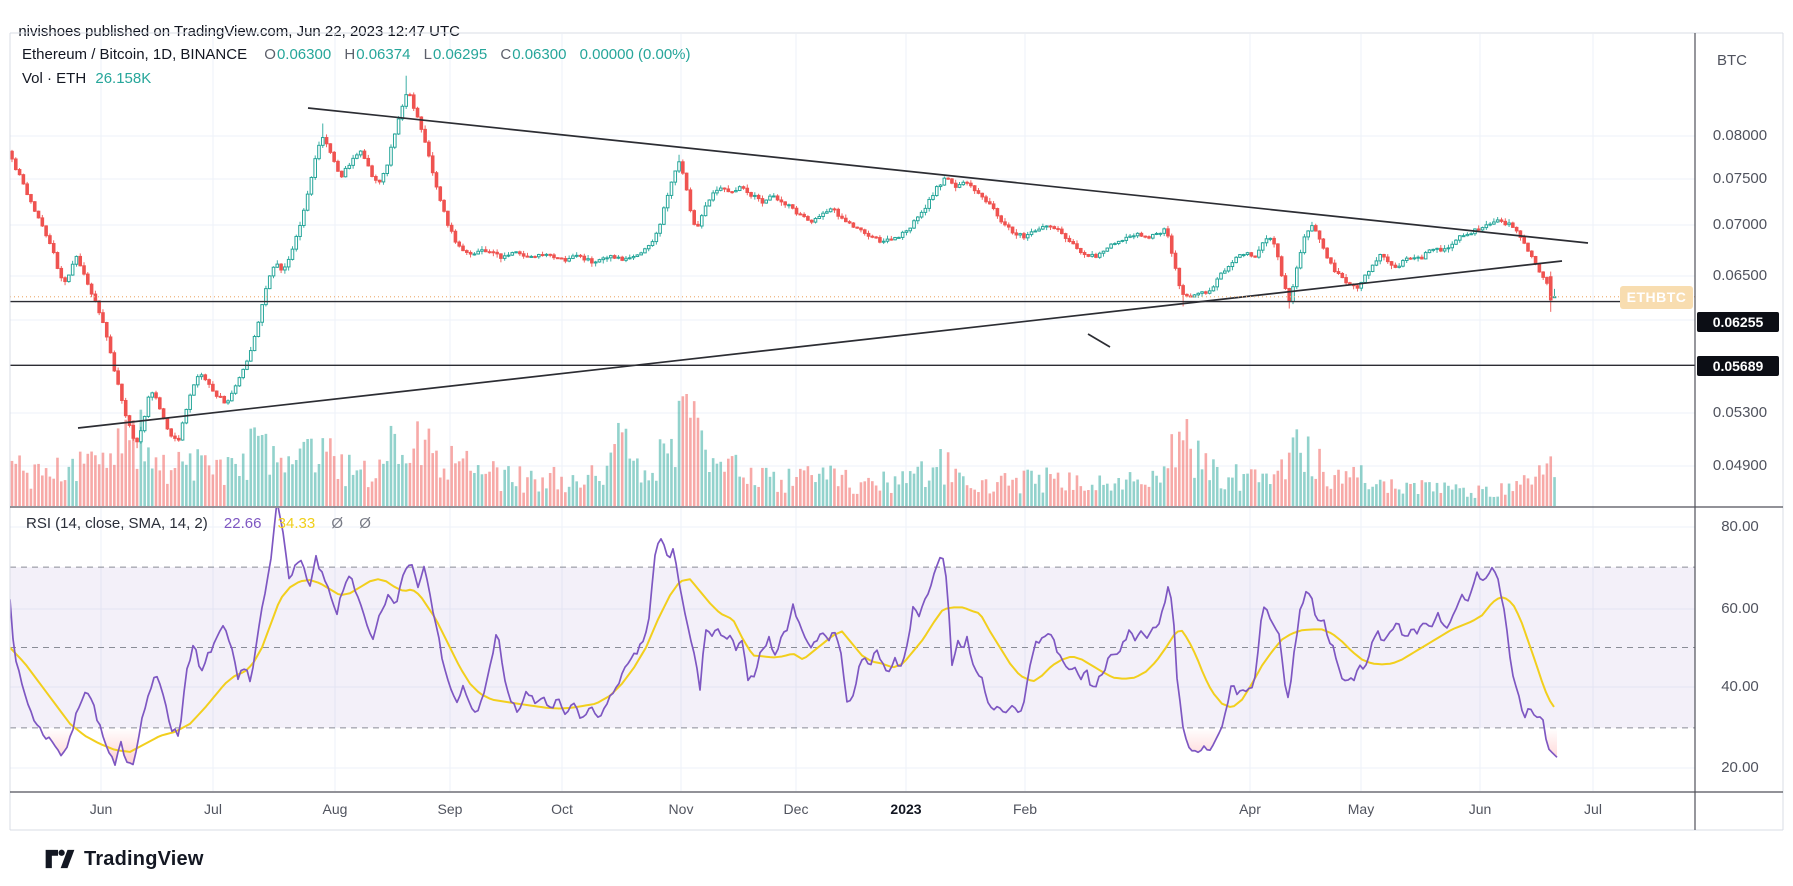  What do you see at coordinates (270, 54) in the screenshot?
I see `open-label: O` at bounding box center [270, 54].